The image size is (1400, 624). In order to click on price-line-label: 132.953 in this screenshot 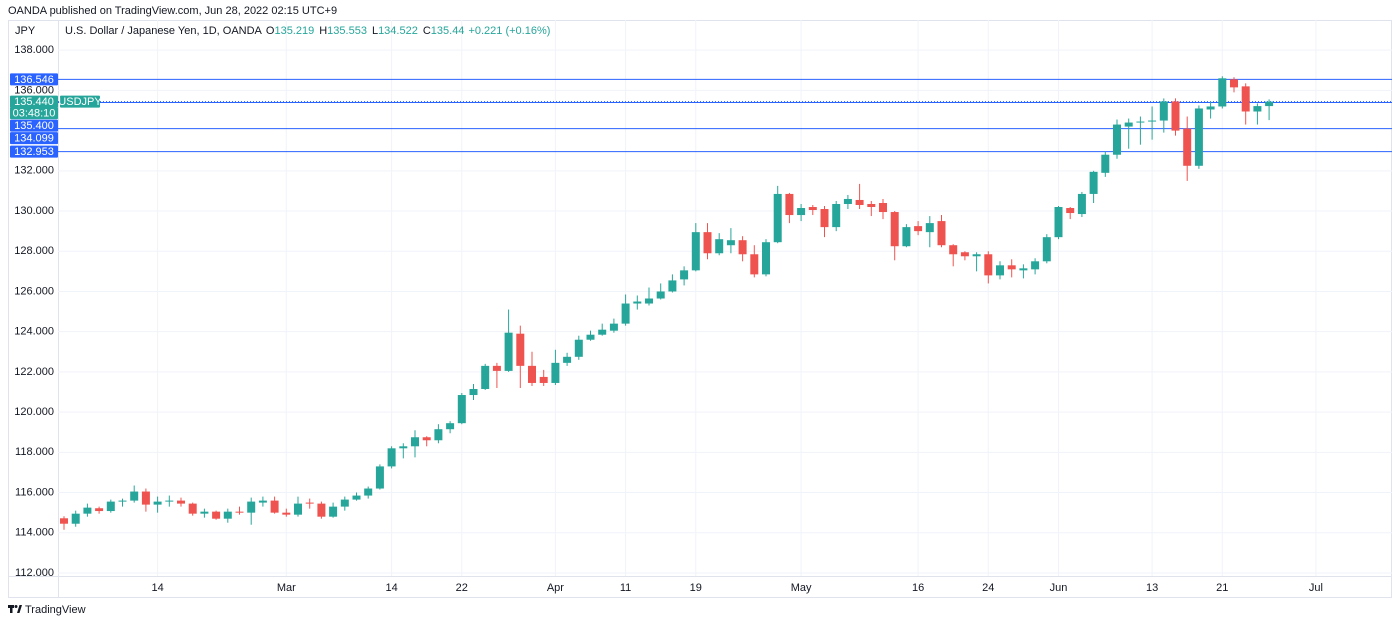, I will do `click(34, 152)`.